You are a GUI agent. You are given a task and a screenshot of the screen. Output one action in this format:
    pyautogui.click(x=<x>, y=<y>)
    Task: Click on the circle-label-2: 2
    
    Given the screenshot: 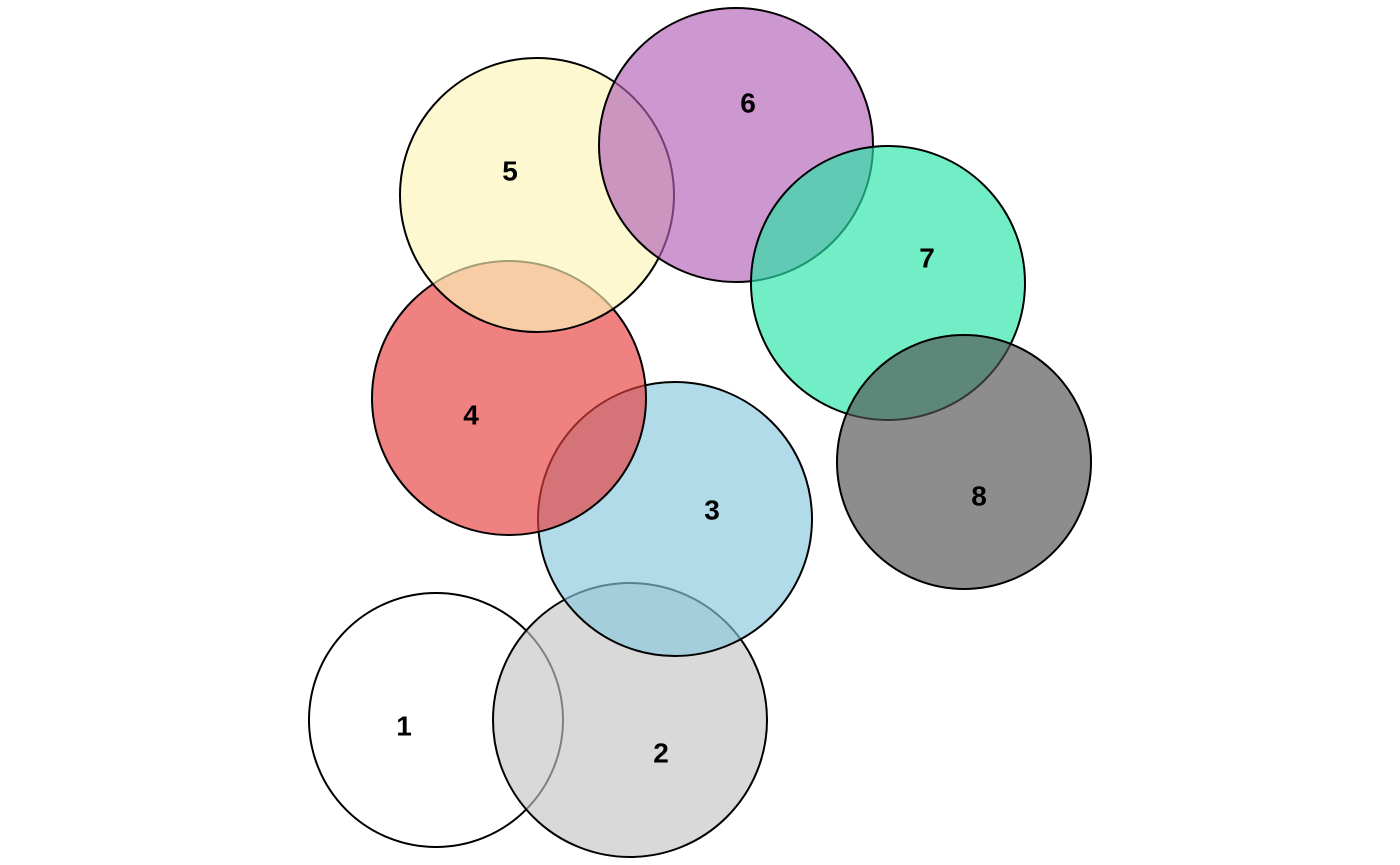 What is the action you would take?
    pyautogui.click(x=661, y=753)
    